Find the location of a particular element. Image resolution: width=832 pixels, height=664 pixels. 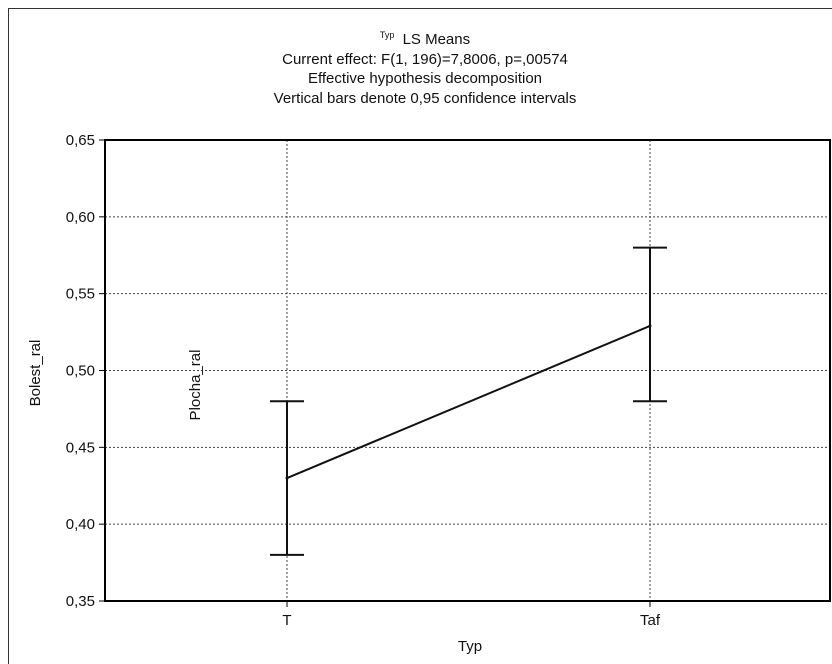

series-line is located at coordinates (468, 402).